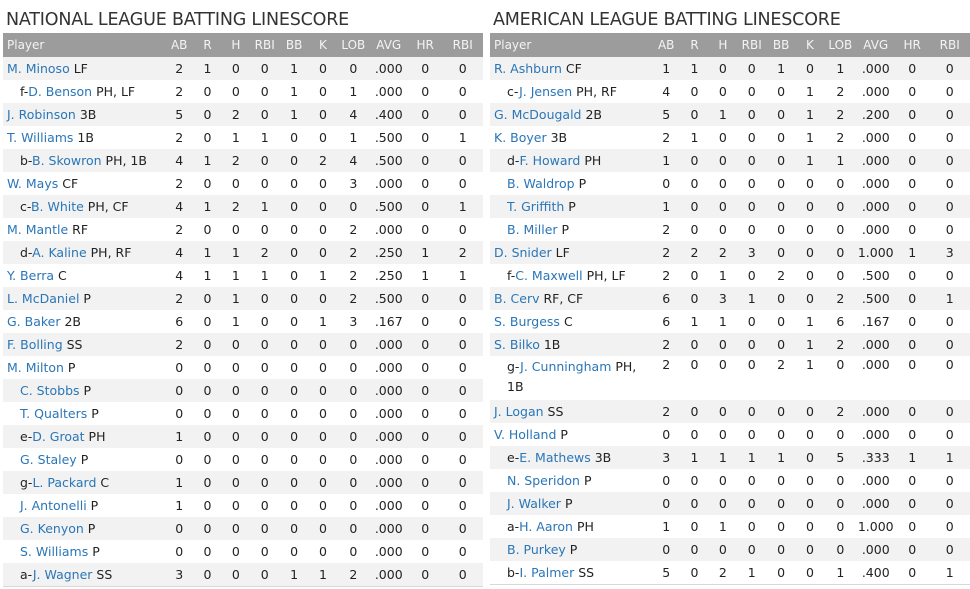 The height and width of the screenshot is (589, 970). What do you see at coordinates (84, 321) in the screenshot?
I see `player-cell: G. Baker 2B` at bounding box center [84, 321].